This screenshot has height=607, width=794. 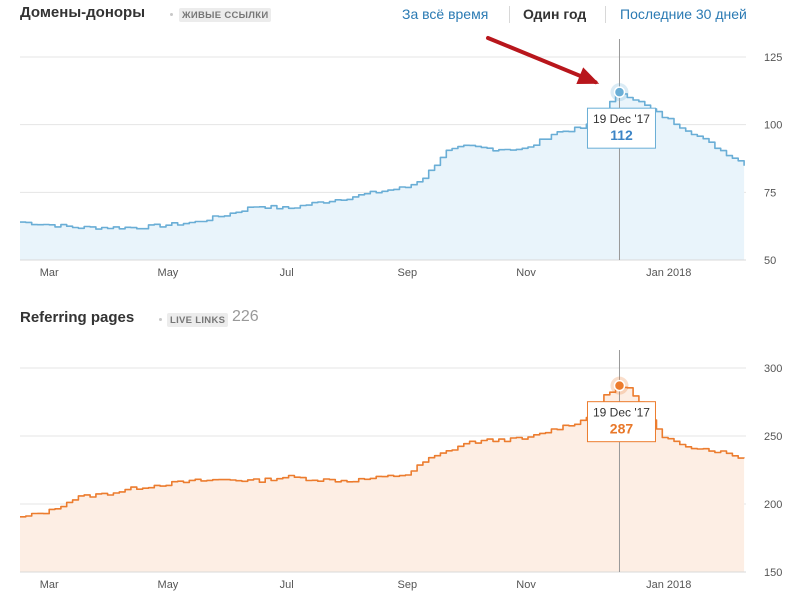 What do you see at coordinates (588, 76) in the screenshot?
I see `annotation-arrow-head` at bounding box center [588, 76].